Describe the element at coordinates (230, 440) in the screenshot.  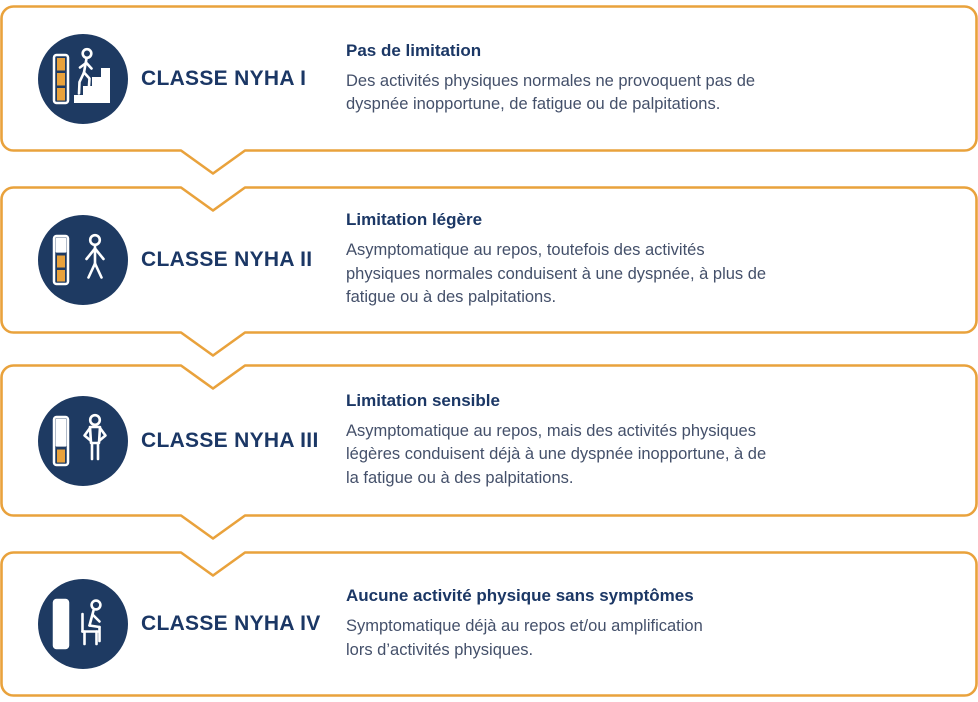
I see `class-label: CLASSE NYHA III` at that location.